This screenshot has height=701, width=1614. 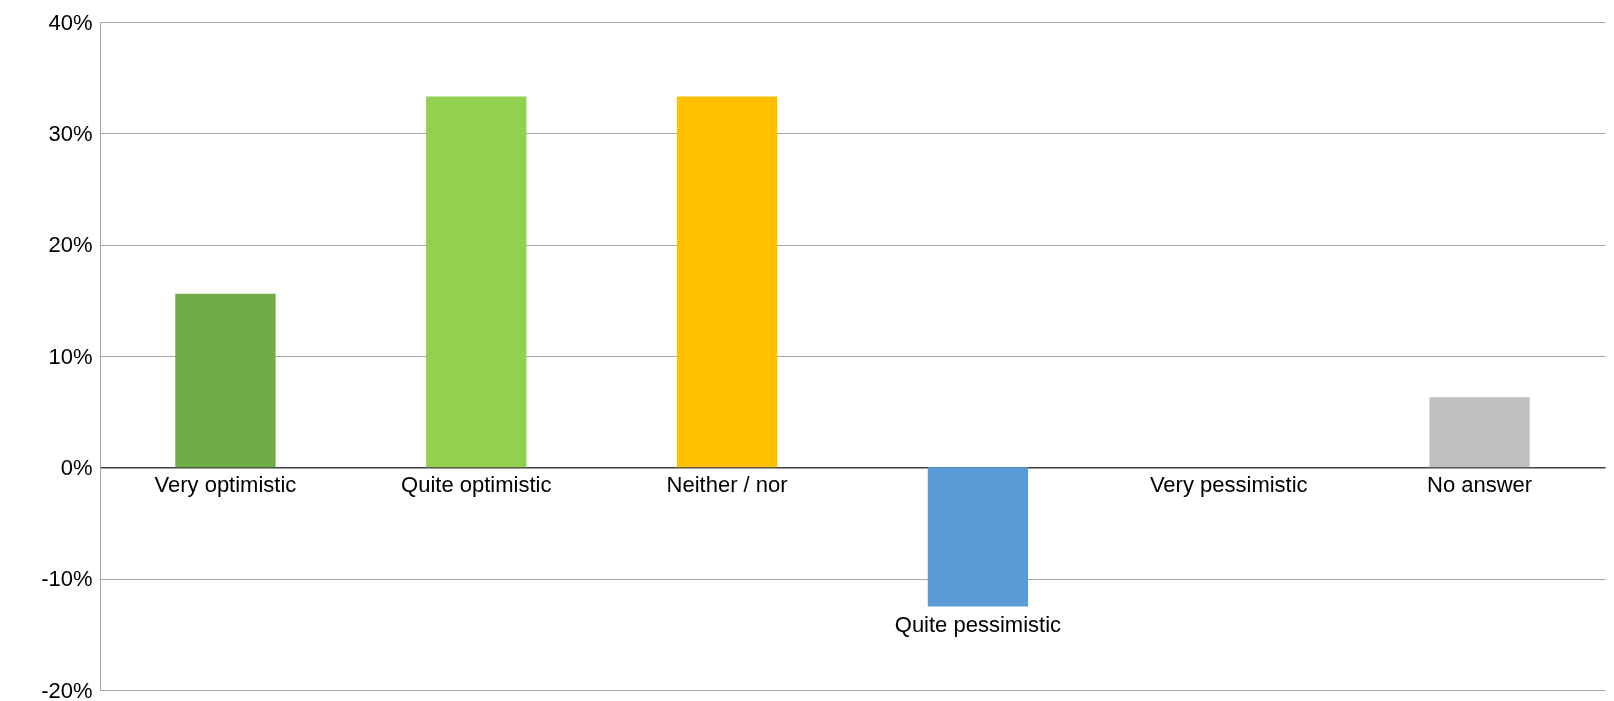 I want to click on x-tick-label: Quite pessimistic, so click(x=978, y=624).